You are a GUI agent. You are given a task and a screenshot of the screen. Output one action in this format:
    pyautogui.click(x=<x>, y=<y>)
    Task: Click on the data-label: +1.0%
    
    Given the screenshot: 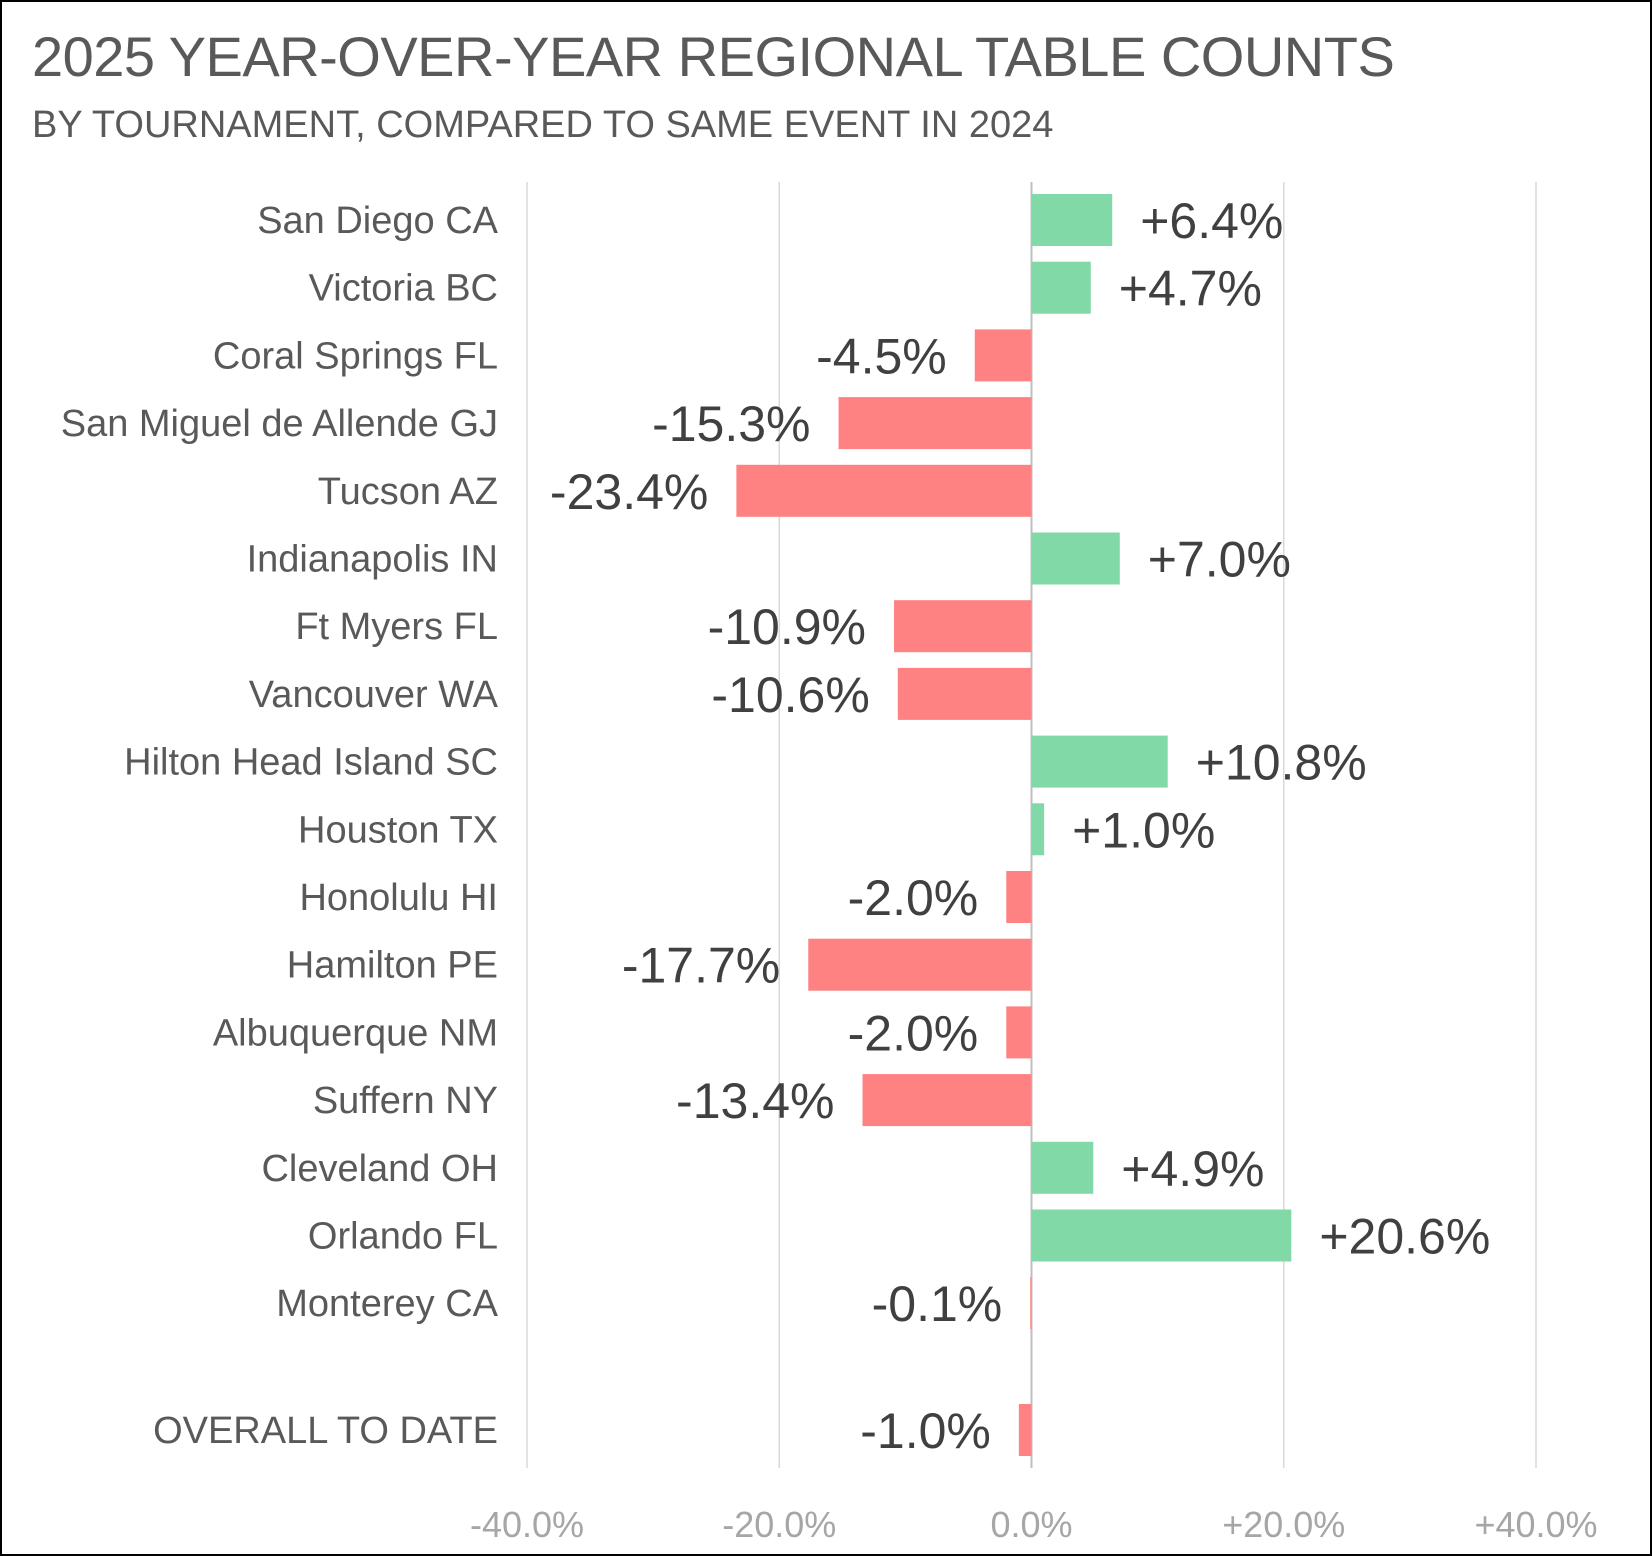 What is the action you would take?
    pyautogui.click(x=1143, y=830)
    